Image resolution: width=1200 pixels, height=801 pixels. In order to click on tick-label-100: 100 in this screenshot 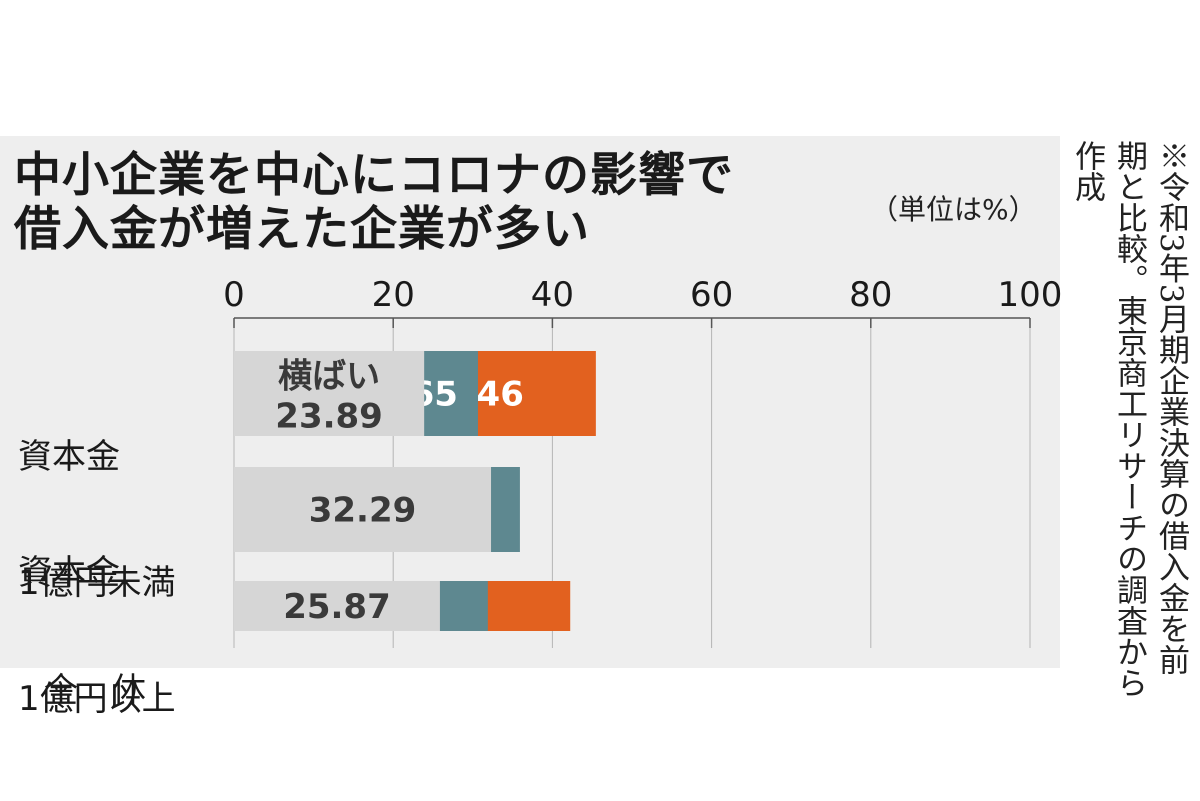, I will do `click(1030, 295)`.